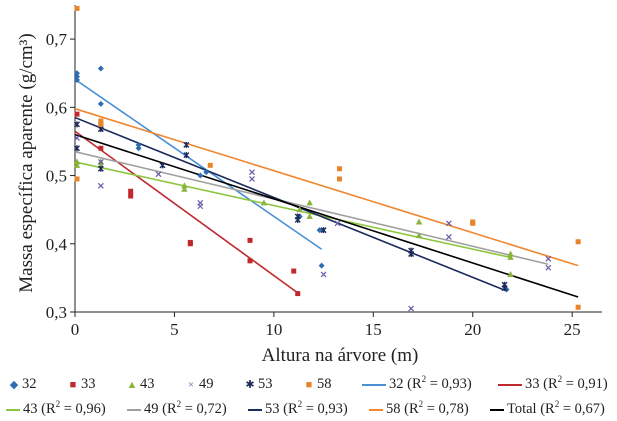  Describe the element at coordinates (57, 39) in the screenshot. I see `y-tick-label: 0,7` at that location.